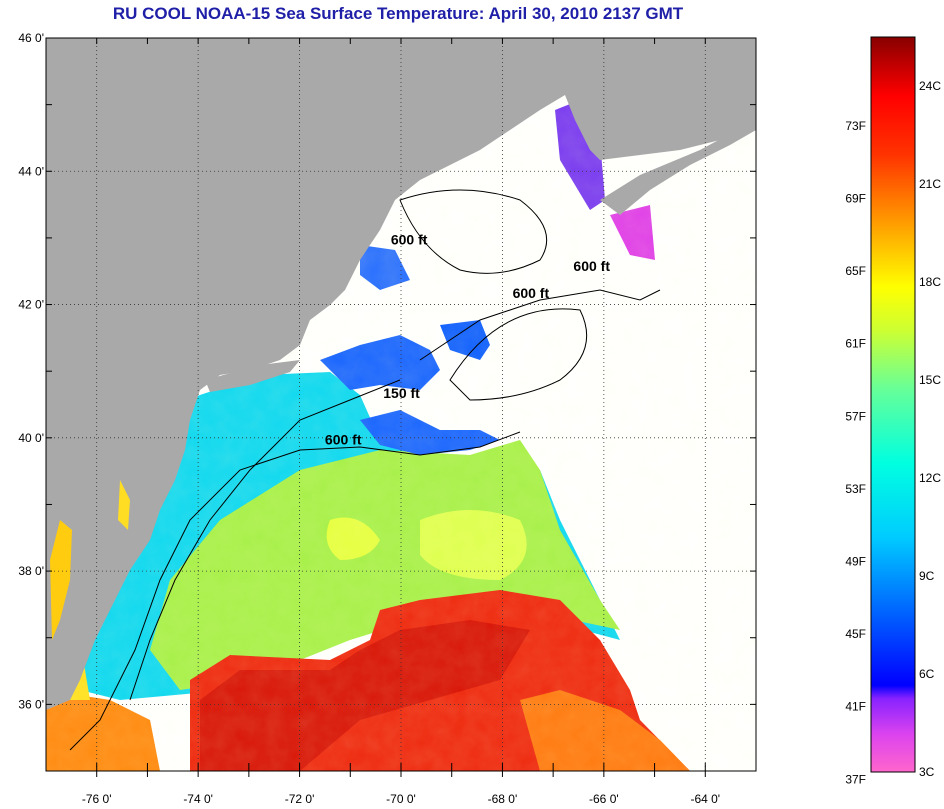 Image resolution: width=944 pixels, height=809 pixels. Describe the element at coordinates (855, 634) in the screenshot. I see `colorbar-fahrenheit-label: 45F` at that location.